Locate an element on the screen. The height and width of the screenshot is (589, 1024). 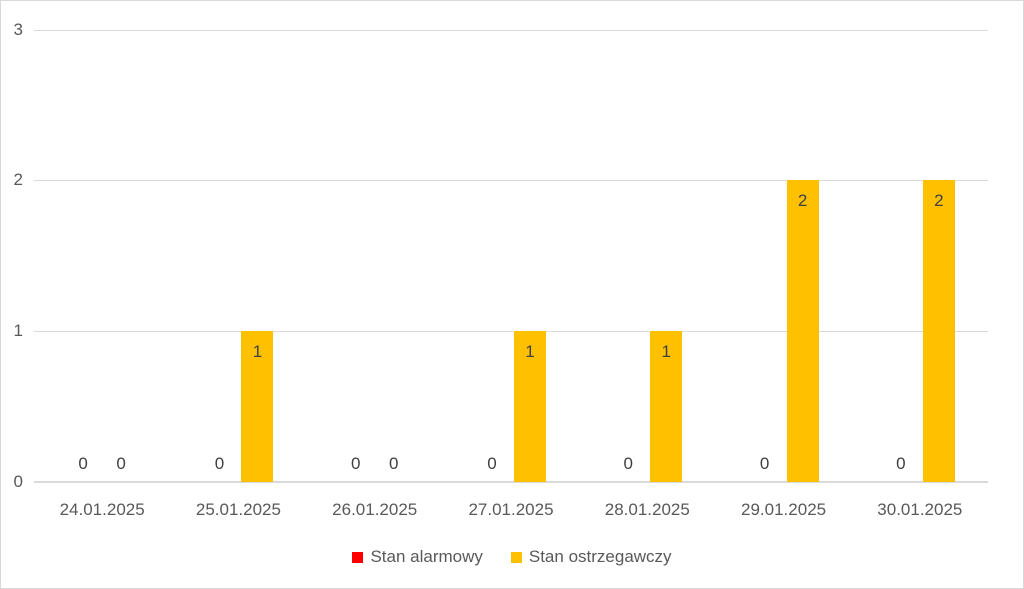
x-category-label: 29.01.2025 is located at coordinates (784, 509).